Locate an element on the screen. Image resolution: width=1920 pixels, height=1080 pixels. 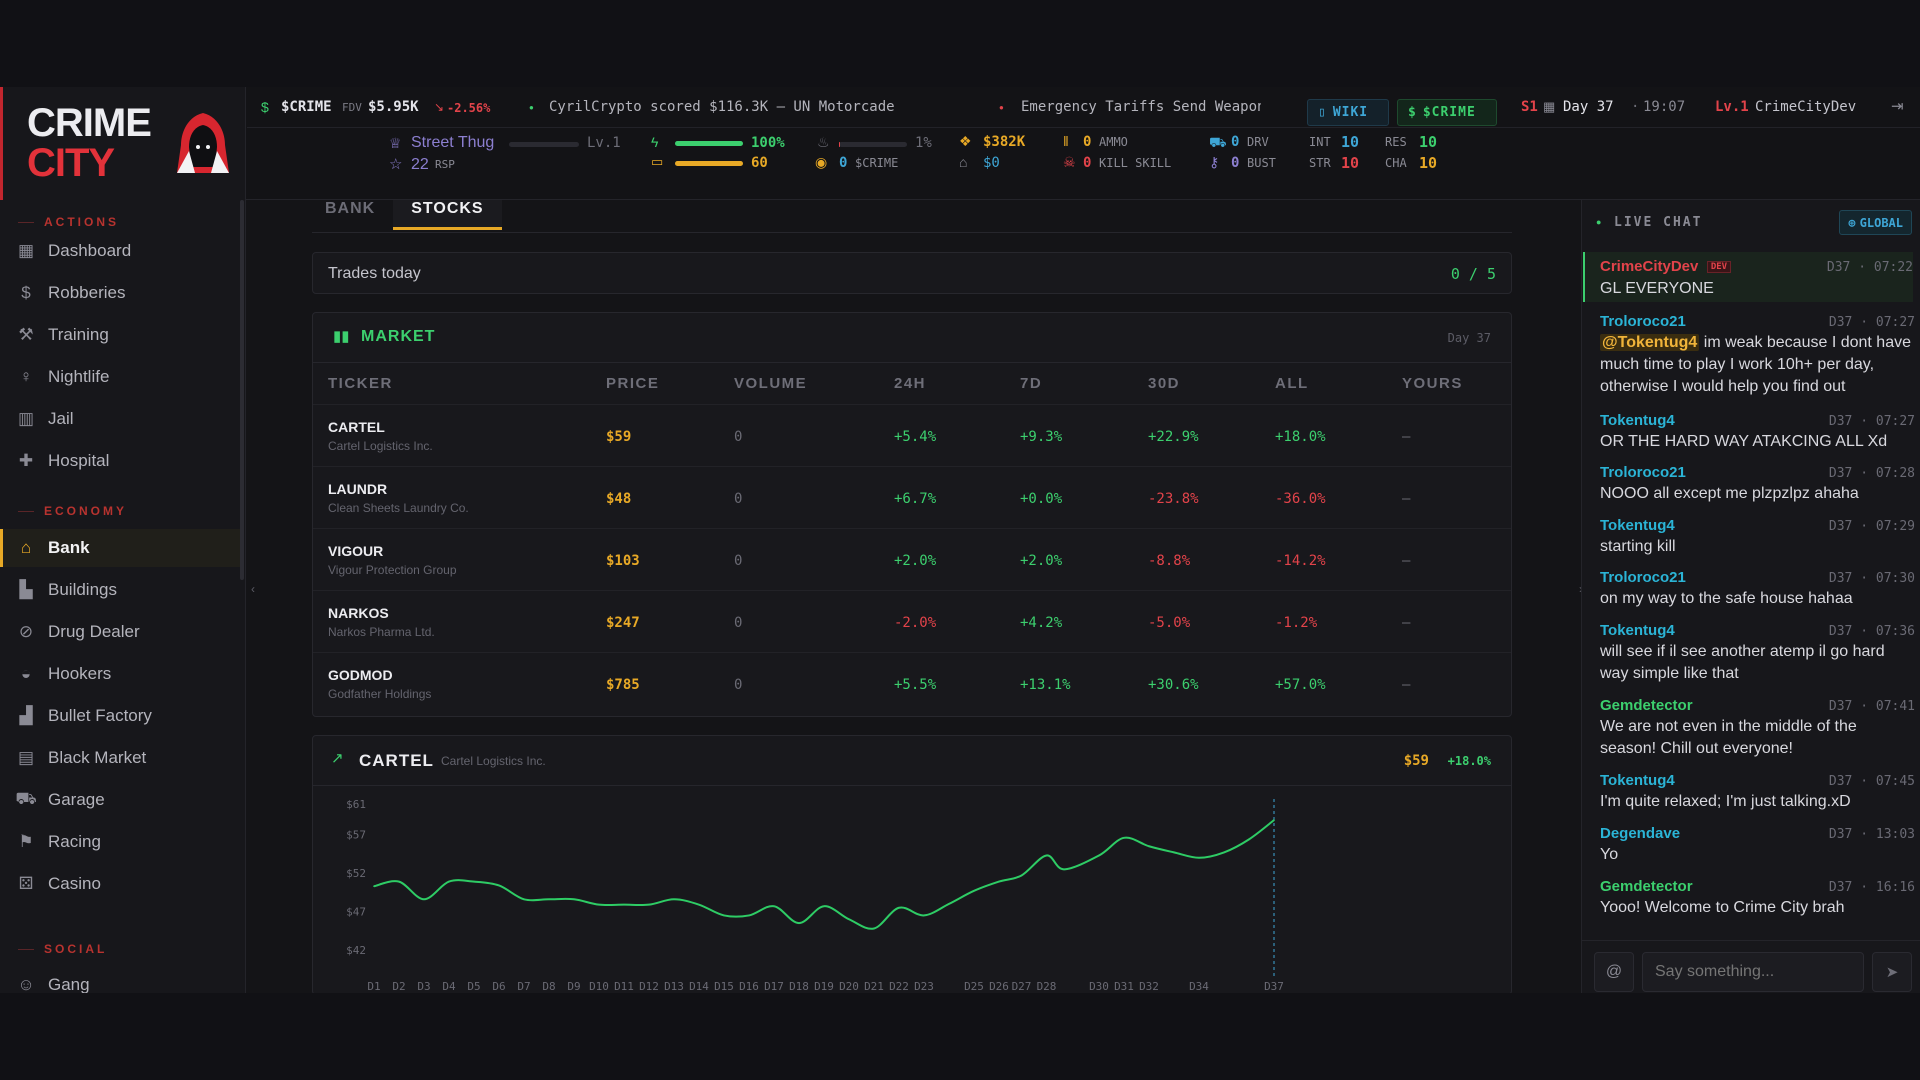
tab-divider is located at coordinates (912, 232).